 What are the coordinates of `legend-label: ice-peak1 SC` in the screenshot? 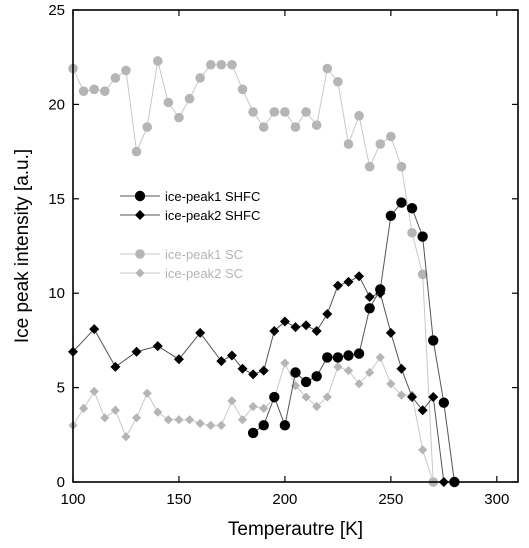 It's located at (204, 254).